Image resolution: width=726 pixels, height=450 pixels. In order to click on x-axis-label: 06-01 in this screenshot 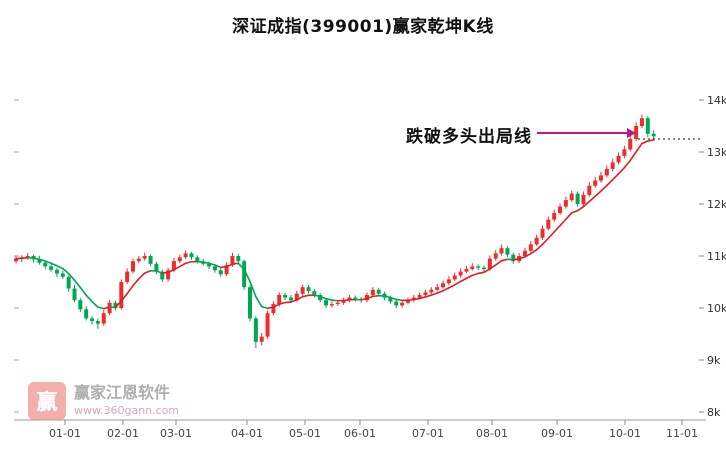, I will do `click(360, 433)`.